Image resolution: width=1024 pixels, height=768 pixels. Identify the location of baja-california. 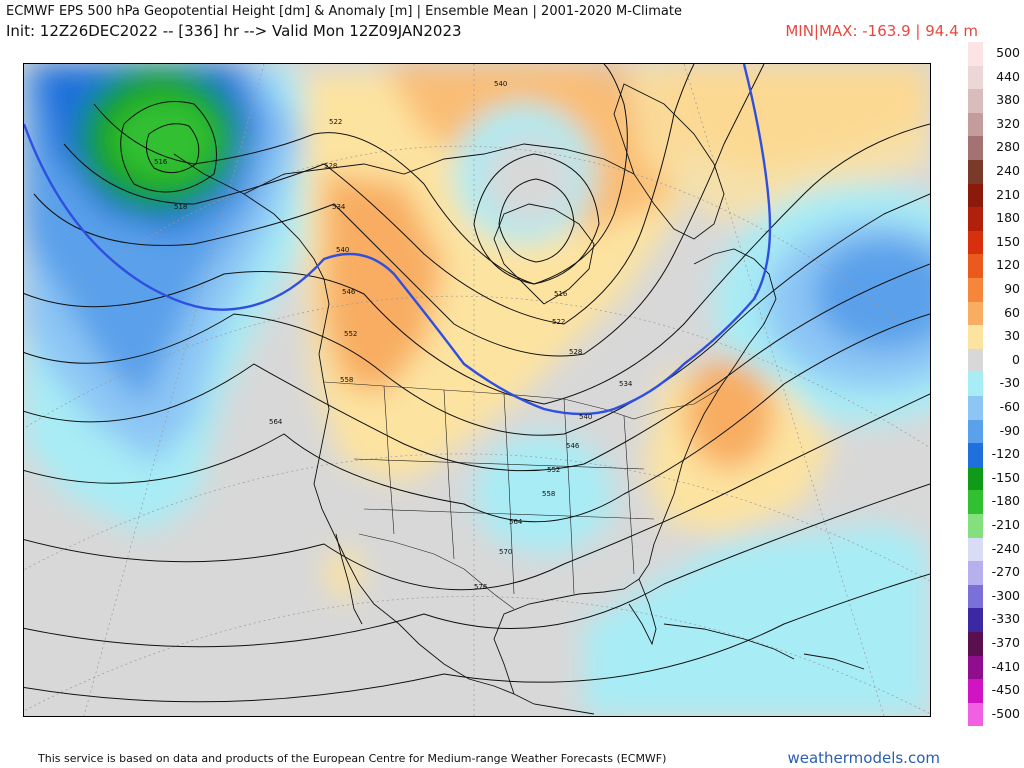
(349, 579).